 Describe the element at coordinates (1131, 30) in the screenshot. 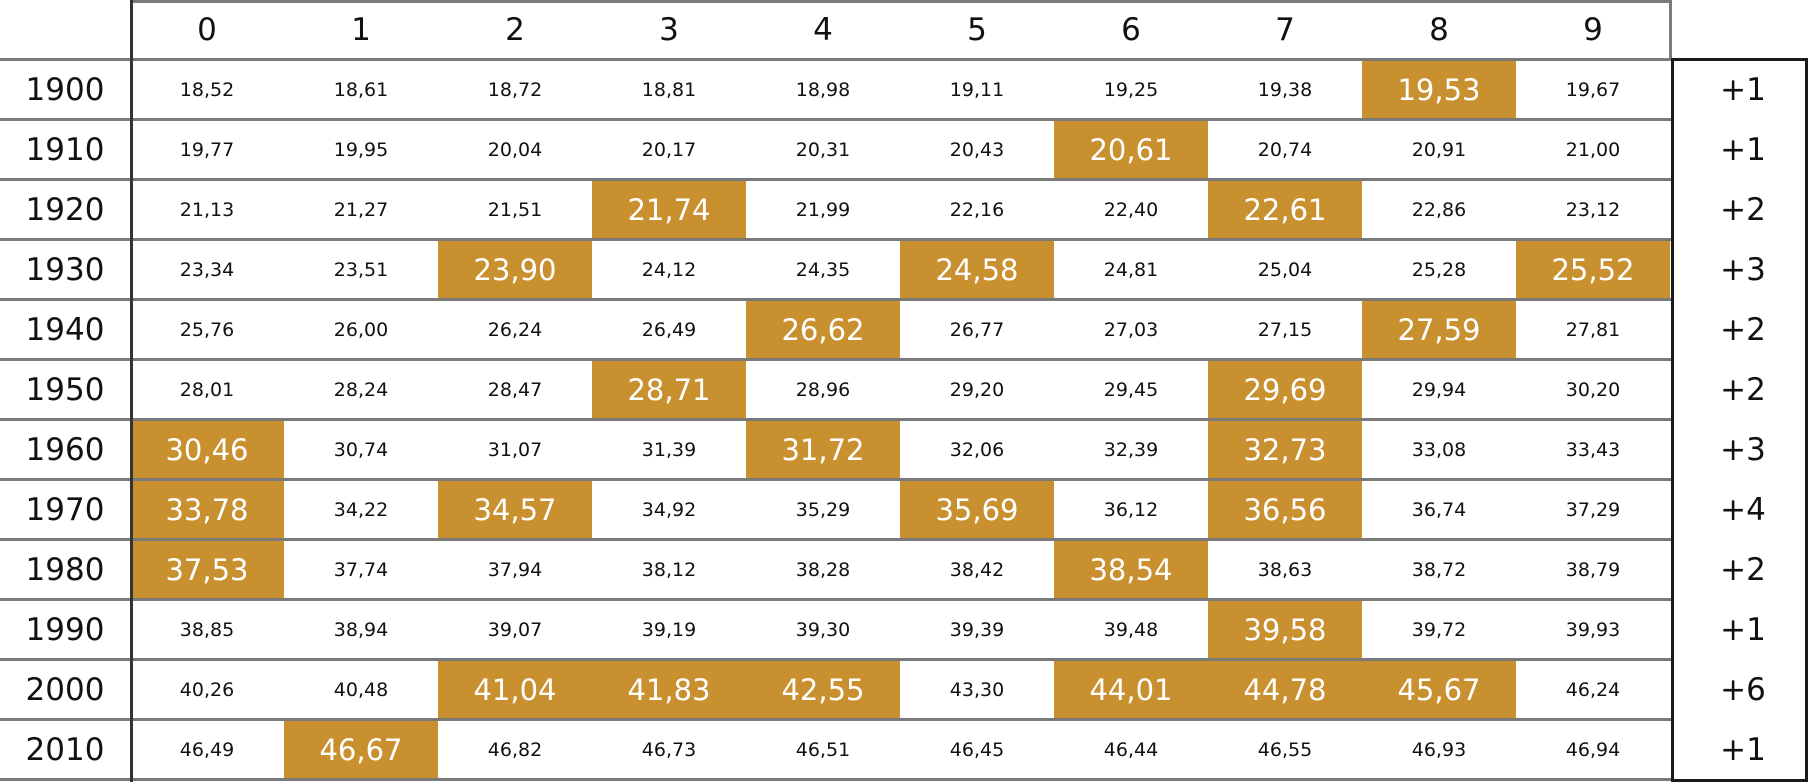

I see `column-header: 6` at that location.